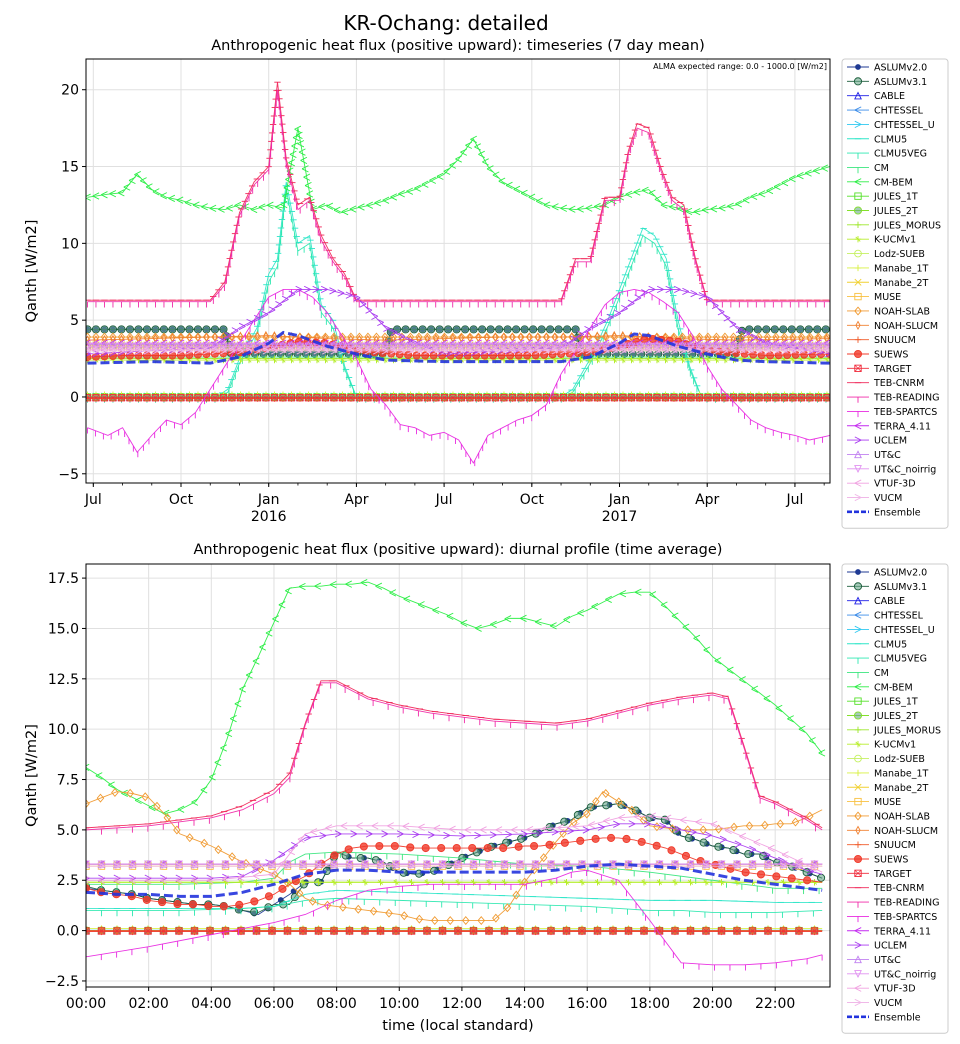 This screenshot has width=960, height=1044. What do you see at coordinates (901, 268) in the screenshot?
I see `legend-label: Manabe_1T` at bounding box center [901, 268].